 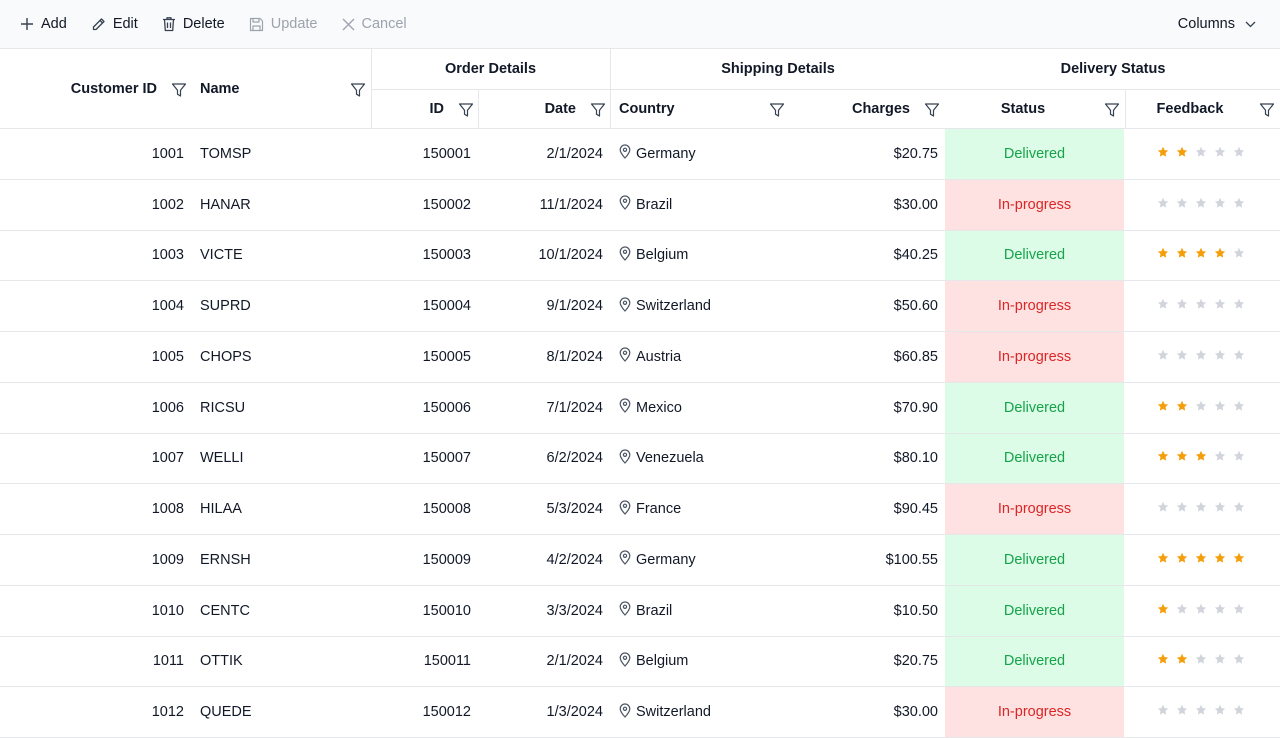 I want to click on header-status: Status, so click(x=1023, y=109).